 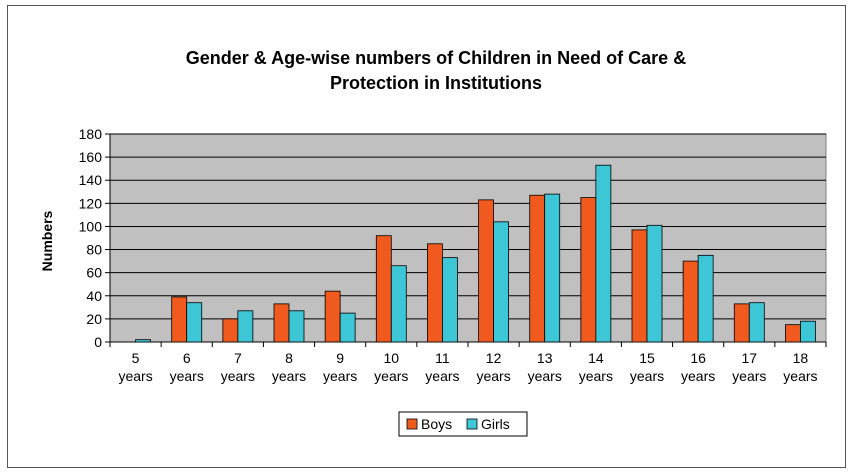 What do you see at coordinates (436, 83) in the screenshot?
I see `chart-title-line-2: Protection in Institutions` at bounding box center [436, 83].